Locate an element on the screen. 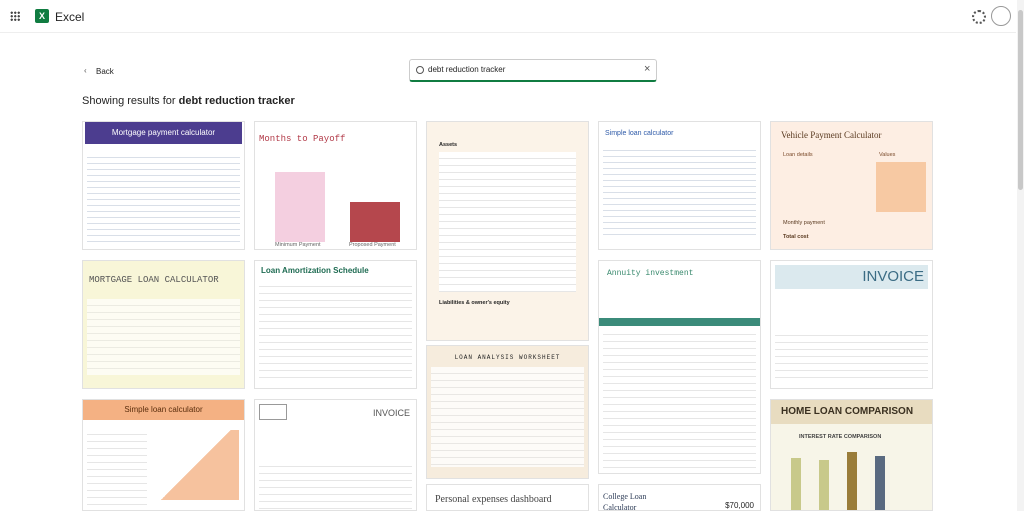 Image resolution: width=1024 pixels, height=511 pixels. template-card: Personal expenses dashboard is located at coordinates (507, 497).